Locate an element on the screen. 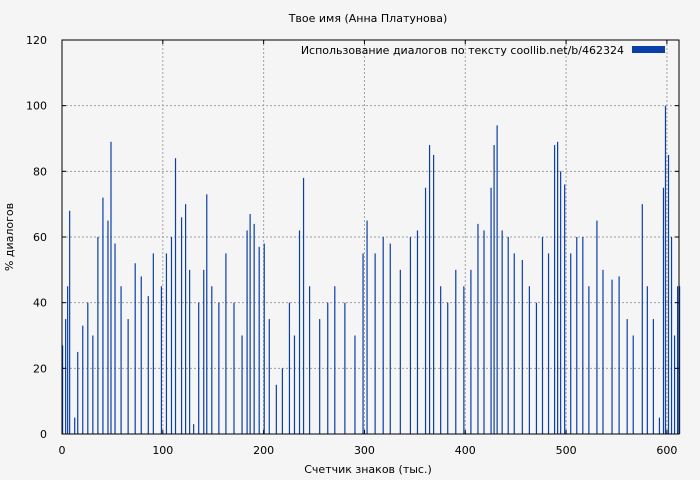 The height and width of the screenshot is (480, 700). y-tick-label: 100 is located at coordinates (36, 106).